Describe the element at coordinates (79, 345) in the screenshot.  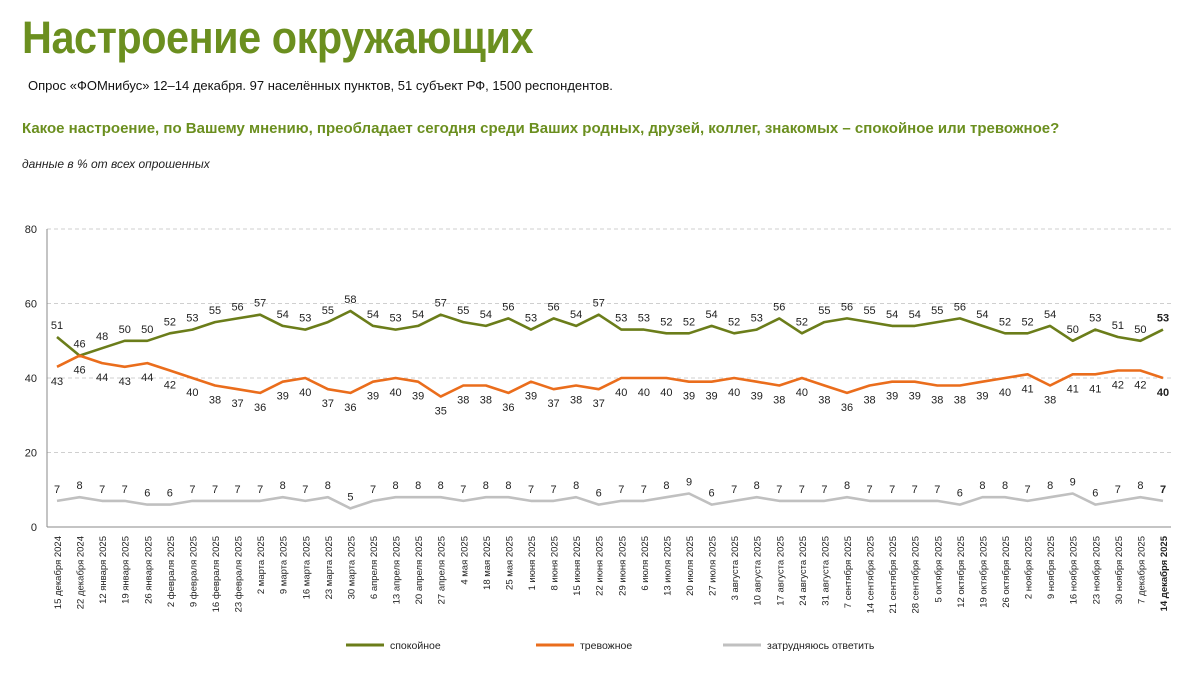
I see `data-label-calm: 46` at that location.